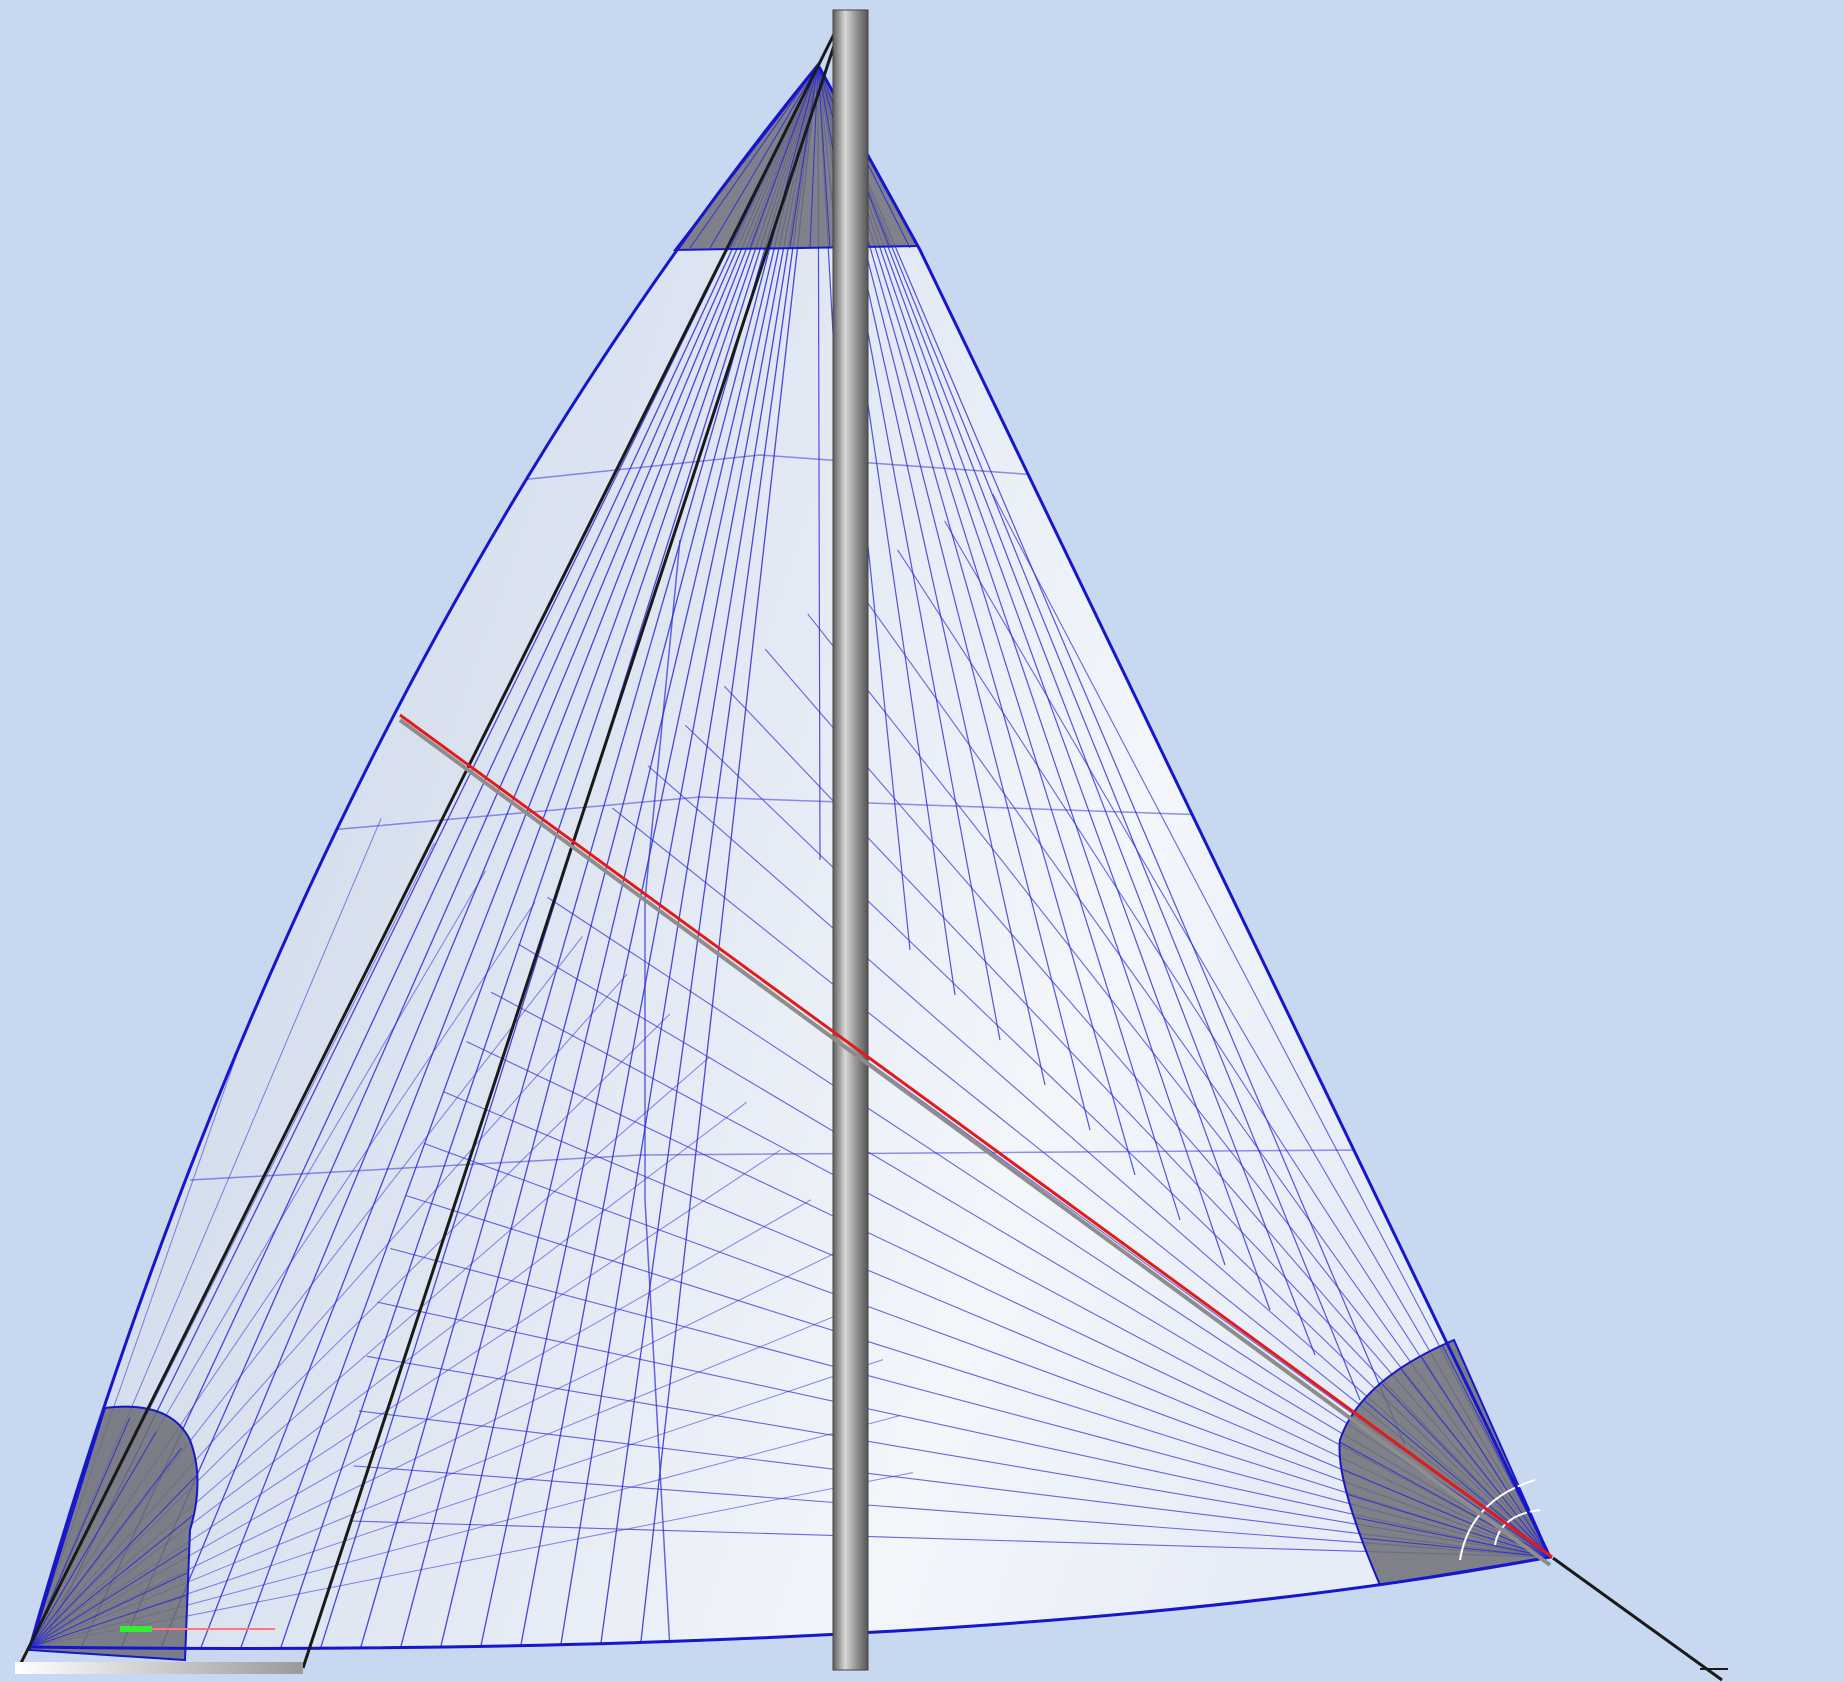 The width and height of the screenshot is (1844, 1682). I want to click on sheet-line, so click(1637, 1619).